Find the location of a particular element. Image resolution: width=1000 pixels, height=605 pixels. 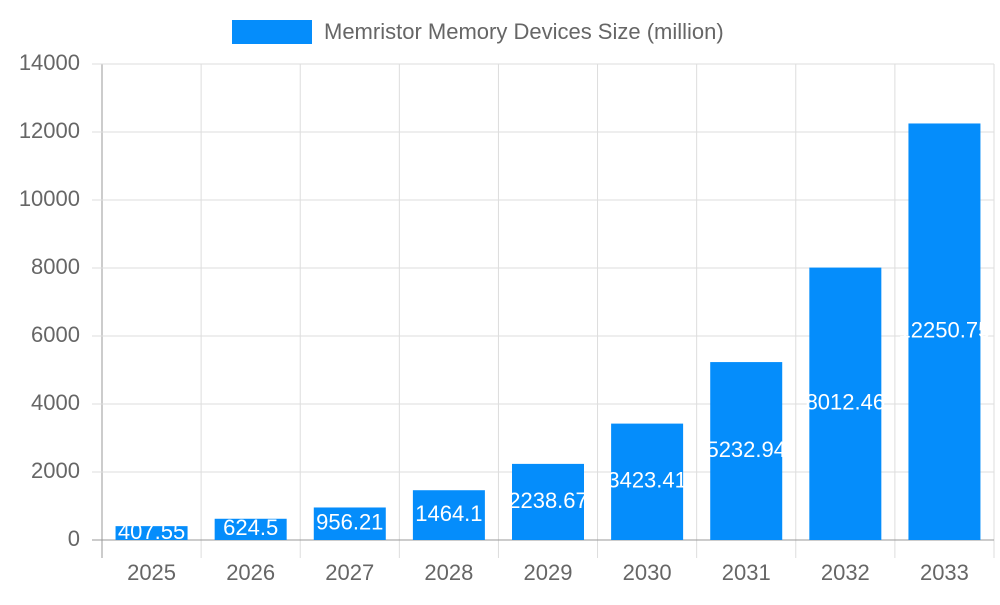

x-tick-label: 2029 is located at coordinates (548, 572).